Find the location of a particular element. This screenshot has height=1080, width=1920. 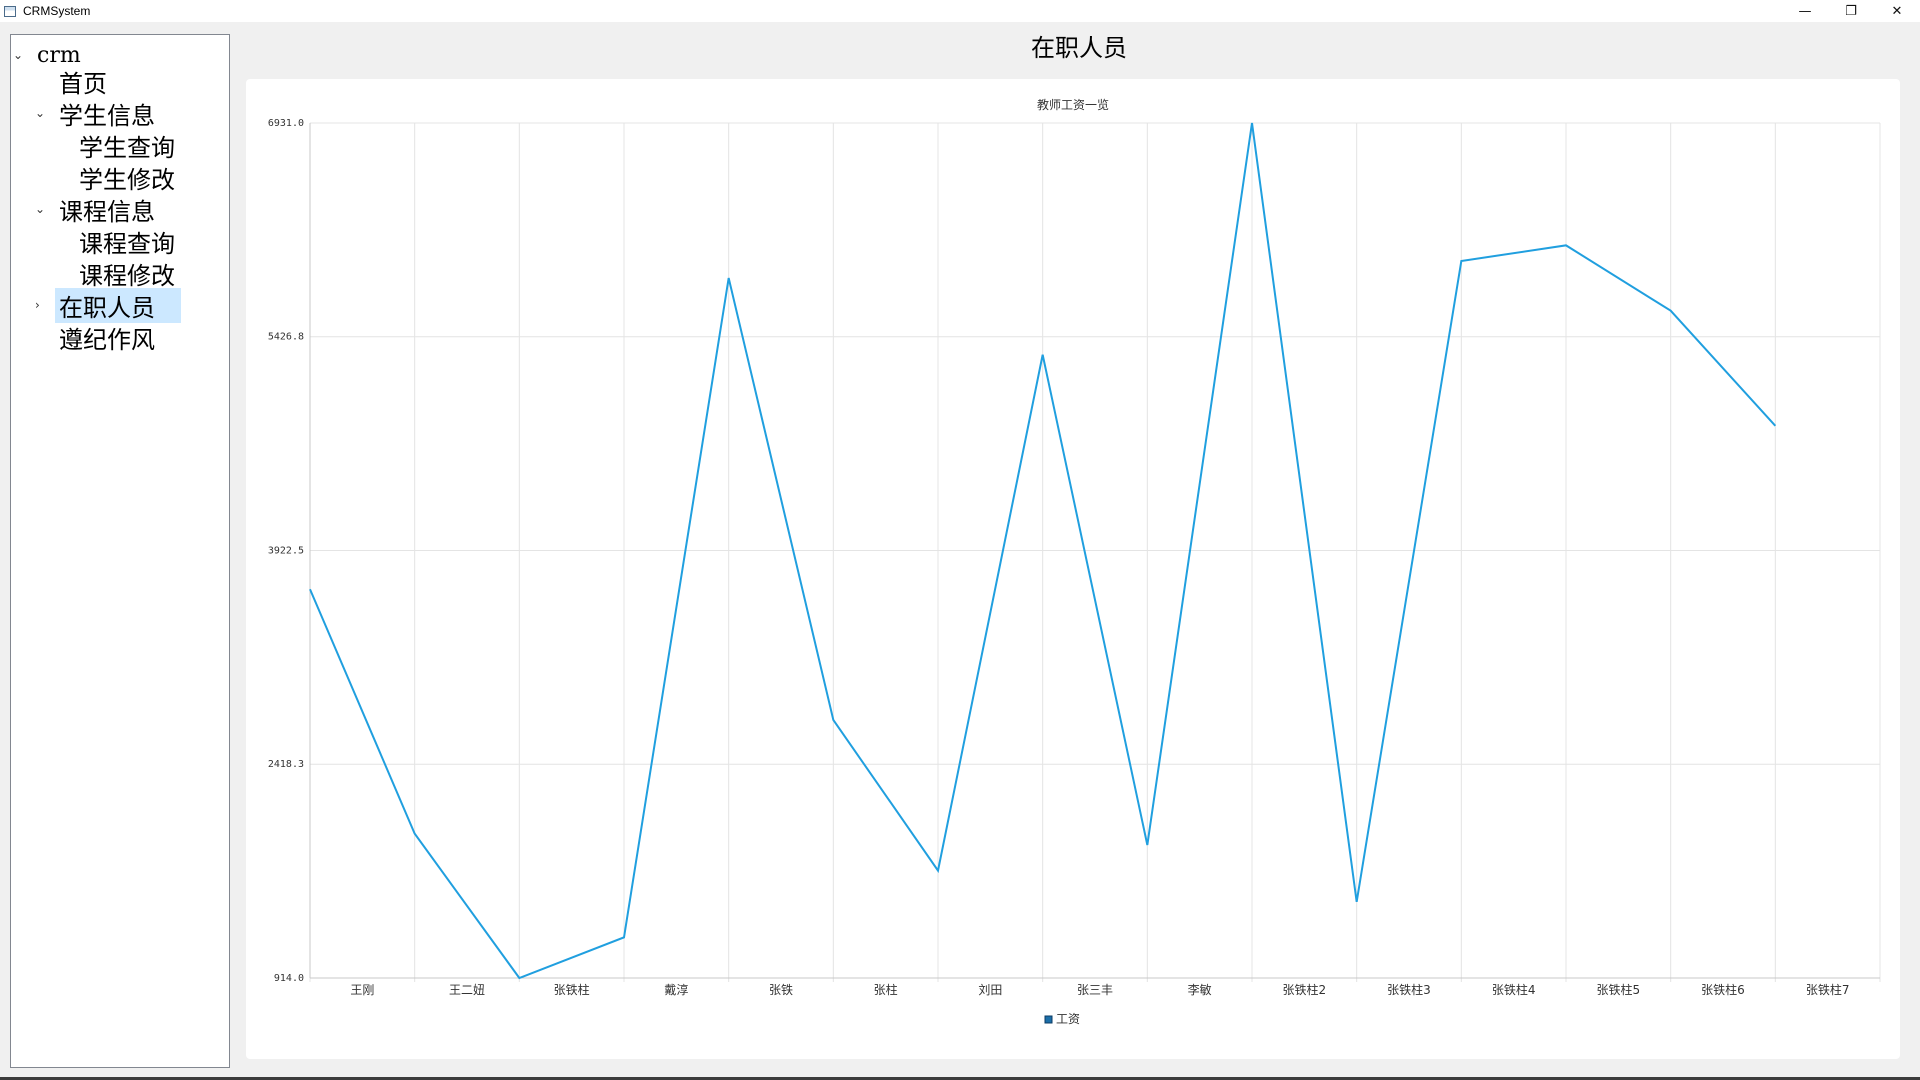

tree-item-student-query: 学生查询 is located at coordinates (127, 146).